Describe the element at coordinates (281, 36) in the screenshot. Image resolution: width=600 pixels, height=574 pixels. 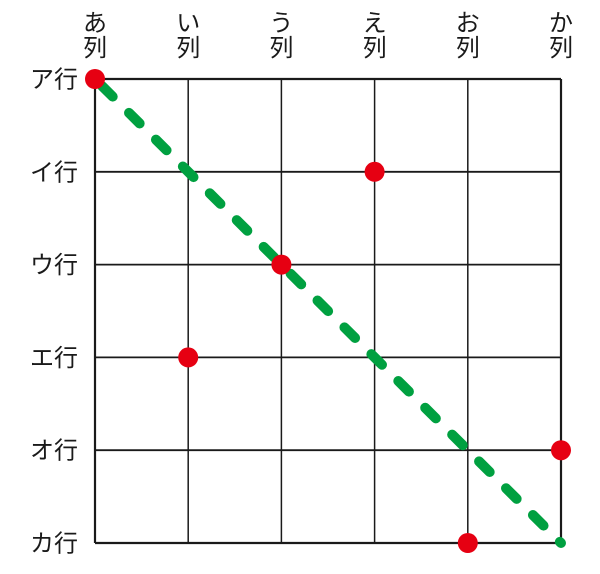
I see `x-axis-label: う列` at that location.